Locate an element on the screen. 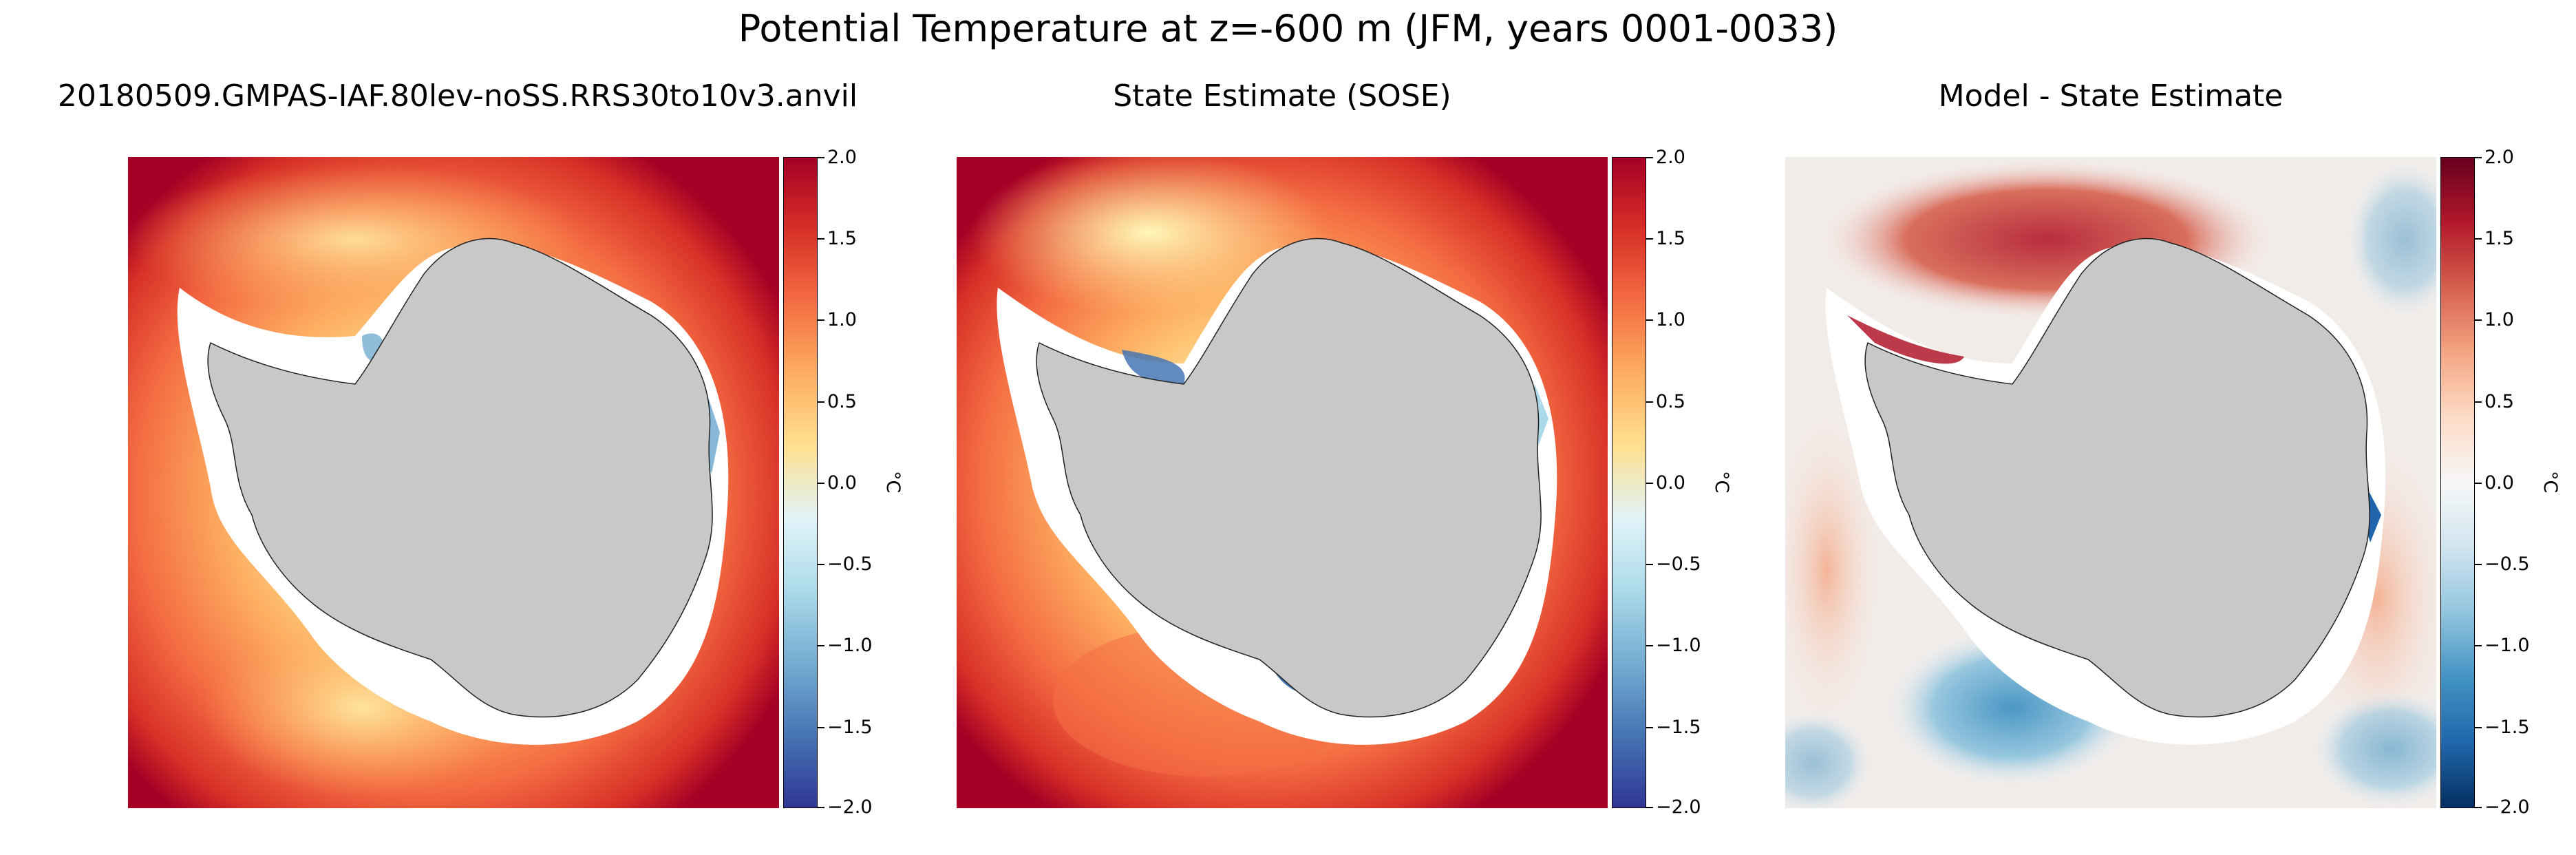 The height and width of the screenshot is (855, 2576). cbar2-tick--1.0: −1.0 is located at coordinates (1678, 645).